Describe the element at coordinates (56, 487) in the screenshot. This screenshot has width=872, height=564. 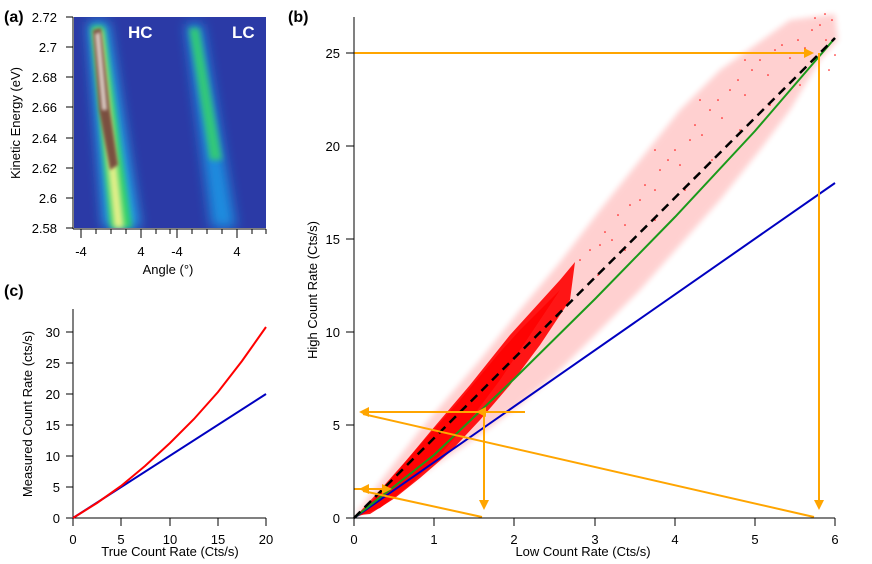
I see `c-ytick: 5` at that location.